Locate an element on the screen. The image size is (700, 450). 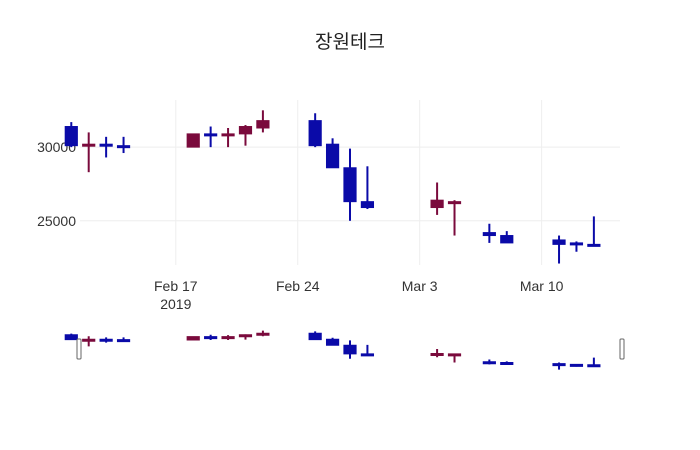
x-axis-ticks: Feb 17 2019 Feb 24 Mar 3 Mar 10 is located at coordinates (359, 295).